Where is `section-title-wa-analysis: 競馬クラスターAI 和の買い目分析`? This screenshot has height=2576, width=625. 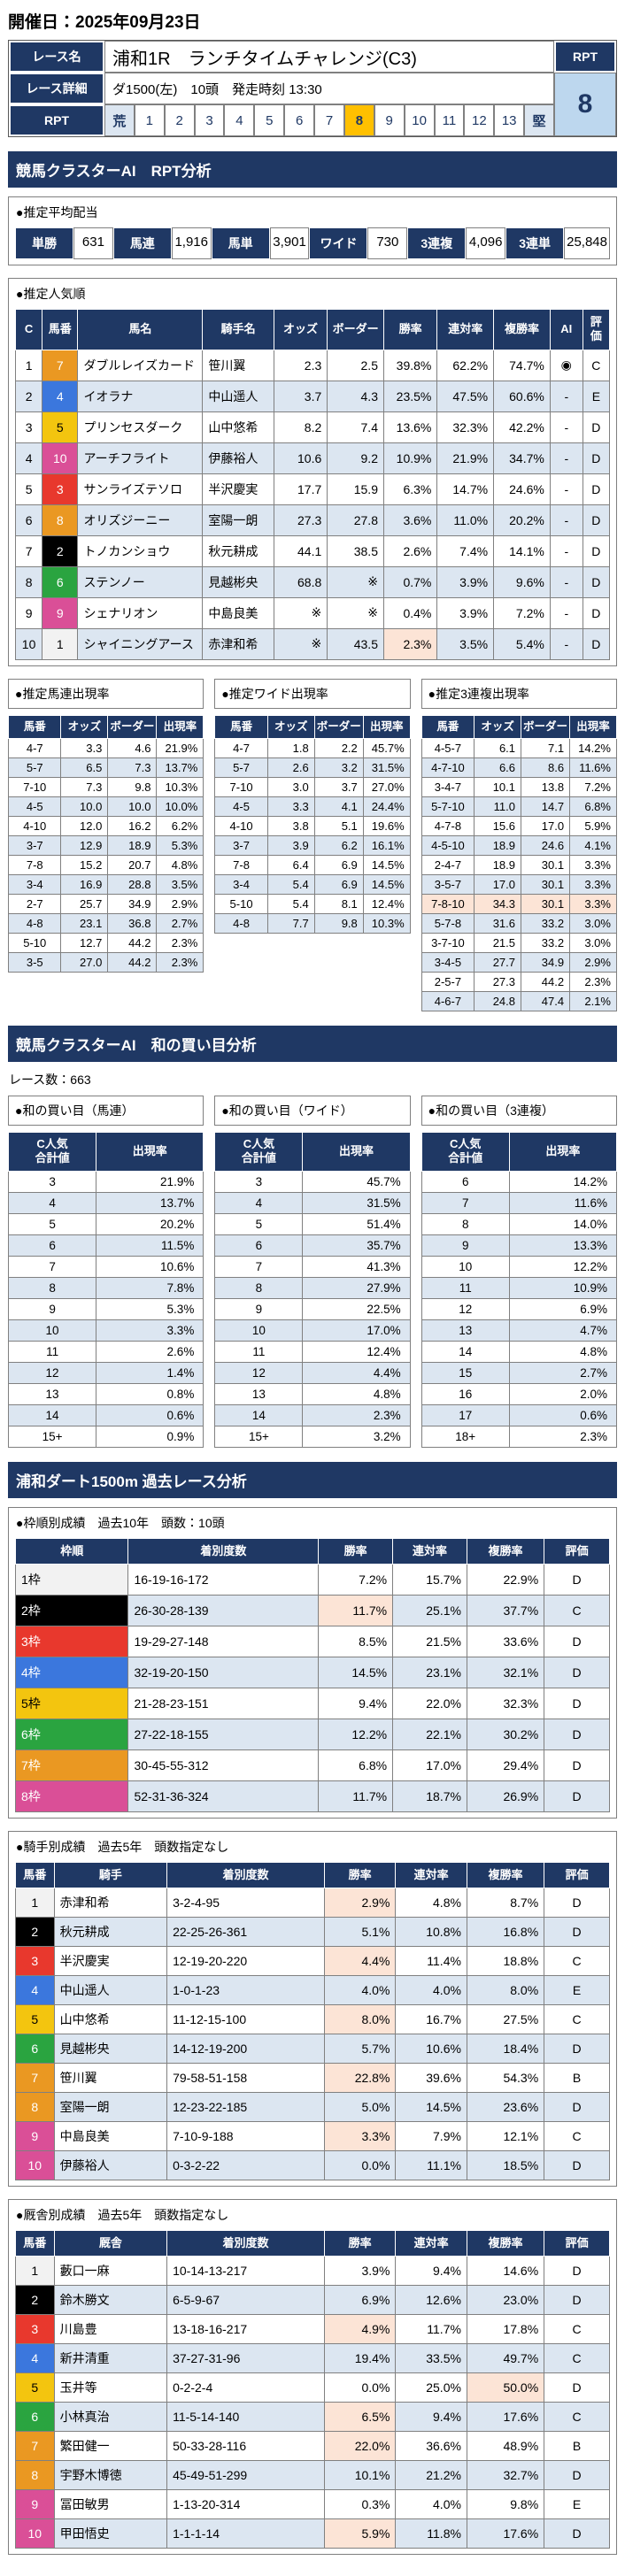 section-title-wa-analysis: 競馬クラスターAI 和の買い目分析 is located at coordinates (312, 1044).